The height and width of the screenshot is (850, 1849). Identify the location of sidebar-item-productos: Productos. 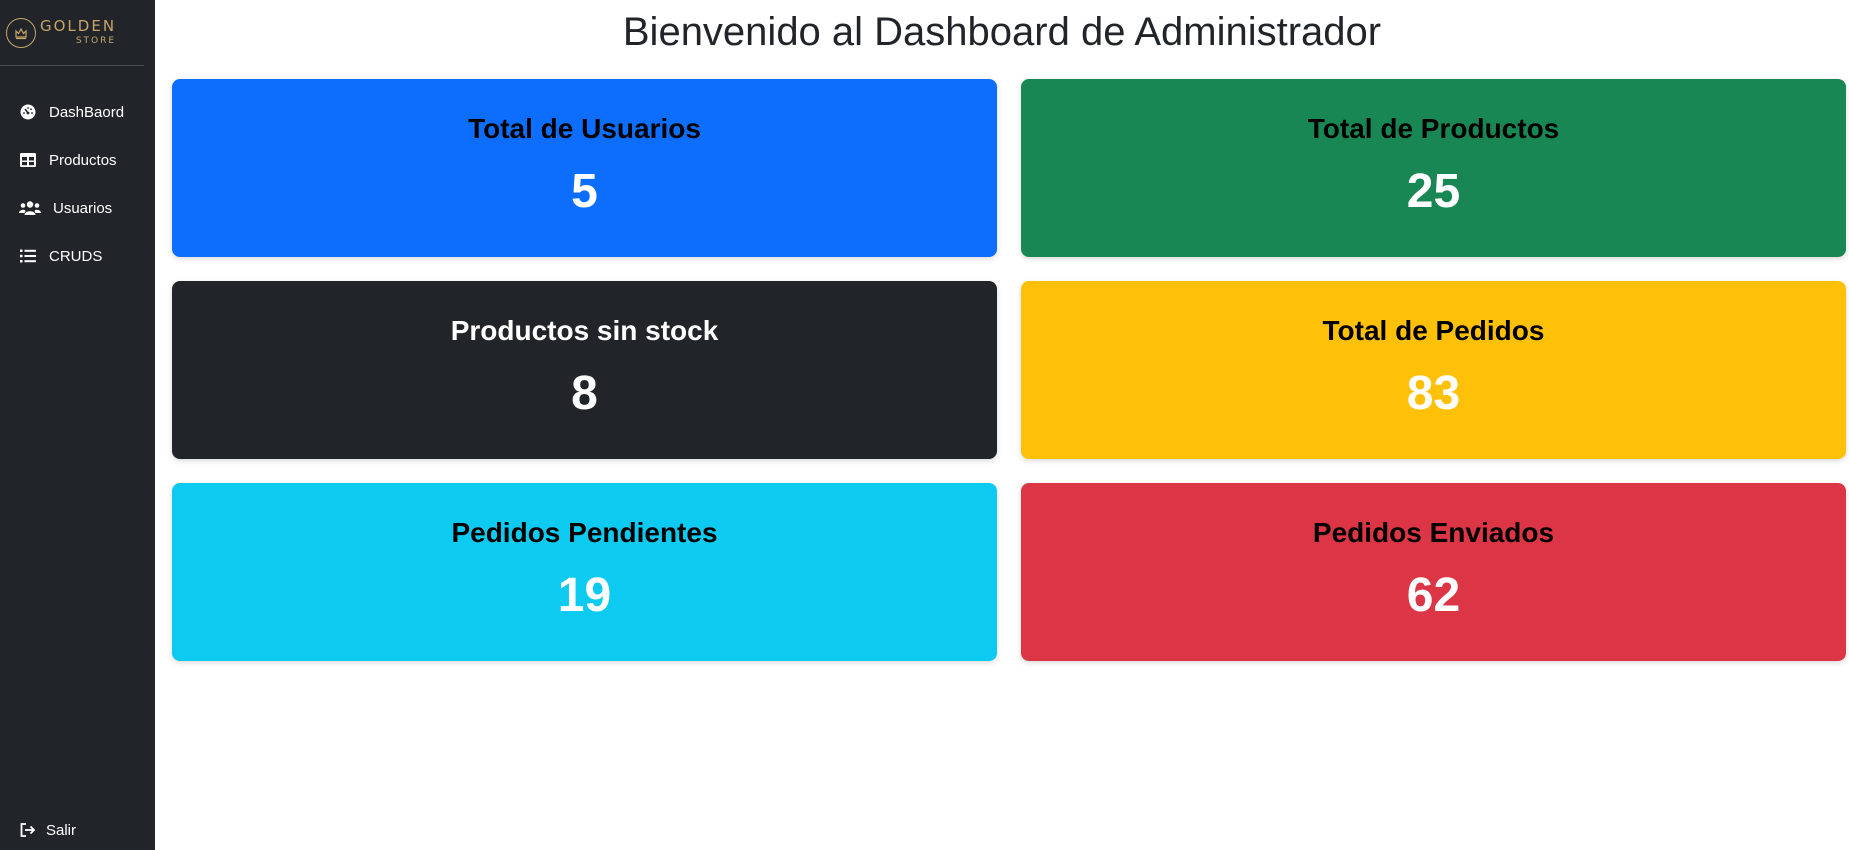
(77, 160).